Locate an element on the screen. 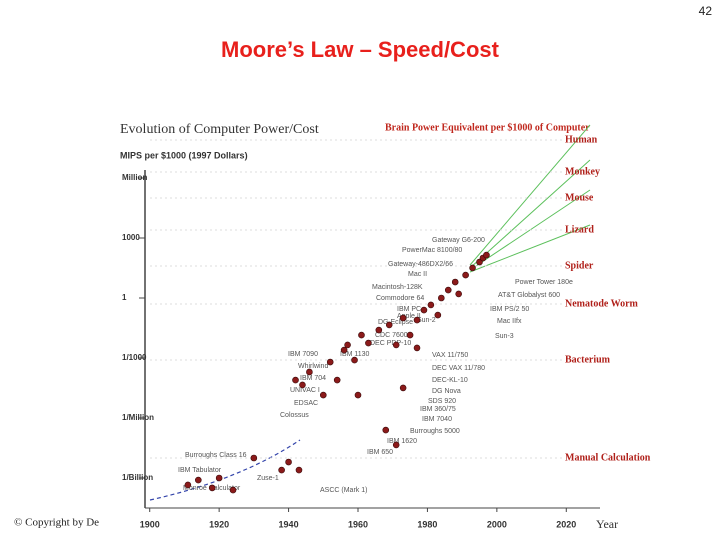 This screenshot has height=545, width=720. annotation: EDSAC is located at coordinates (306, 403).